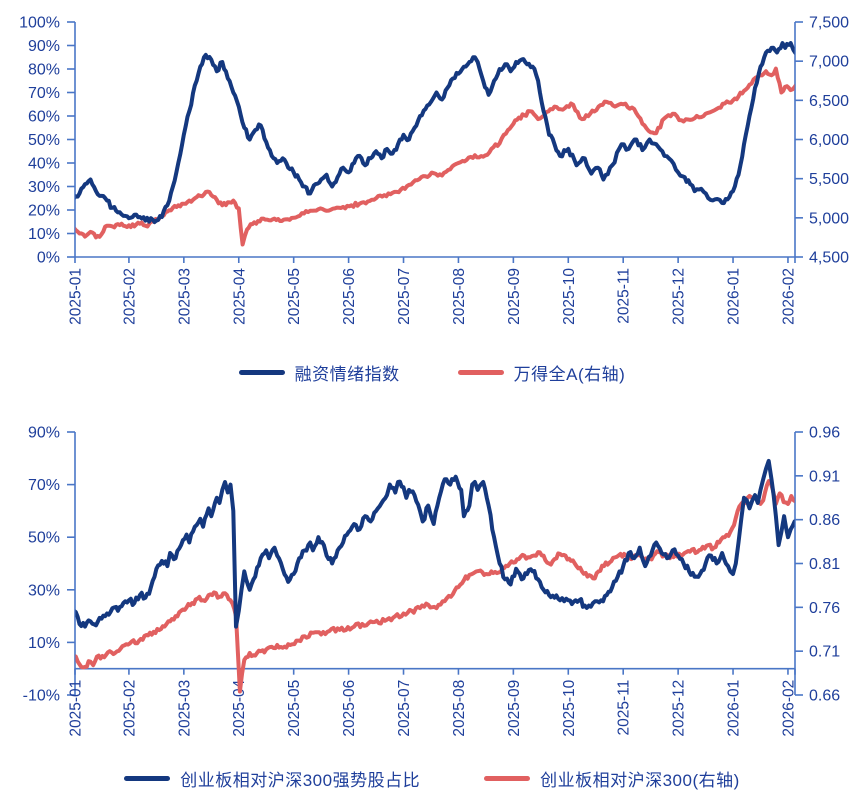  I want to click on right-axis-label: 5,500, so click(829, 179).